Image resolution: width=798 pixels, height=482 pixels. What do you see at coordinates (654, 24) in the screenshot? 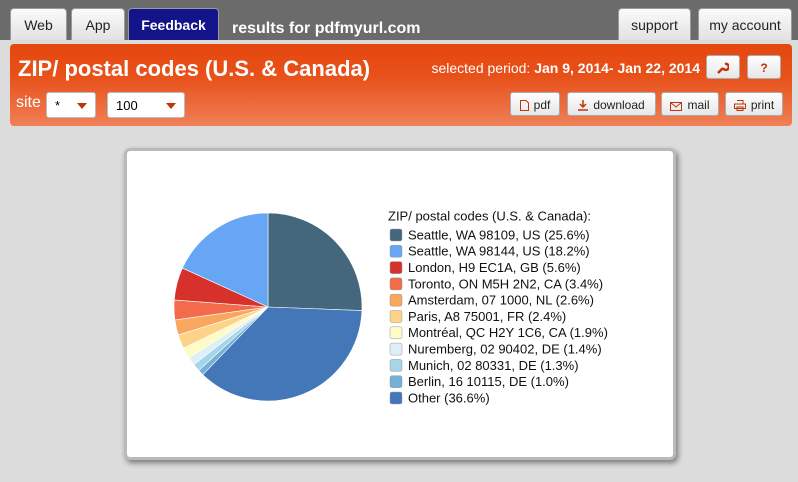
I see `support-link: support` at bounding box center [654, 24].